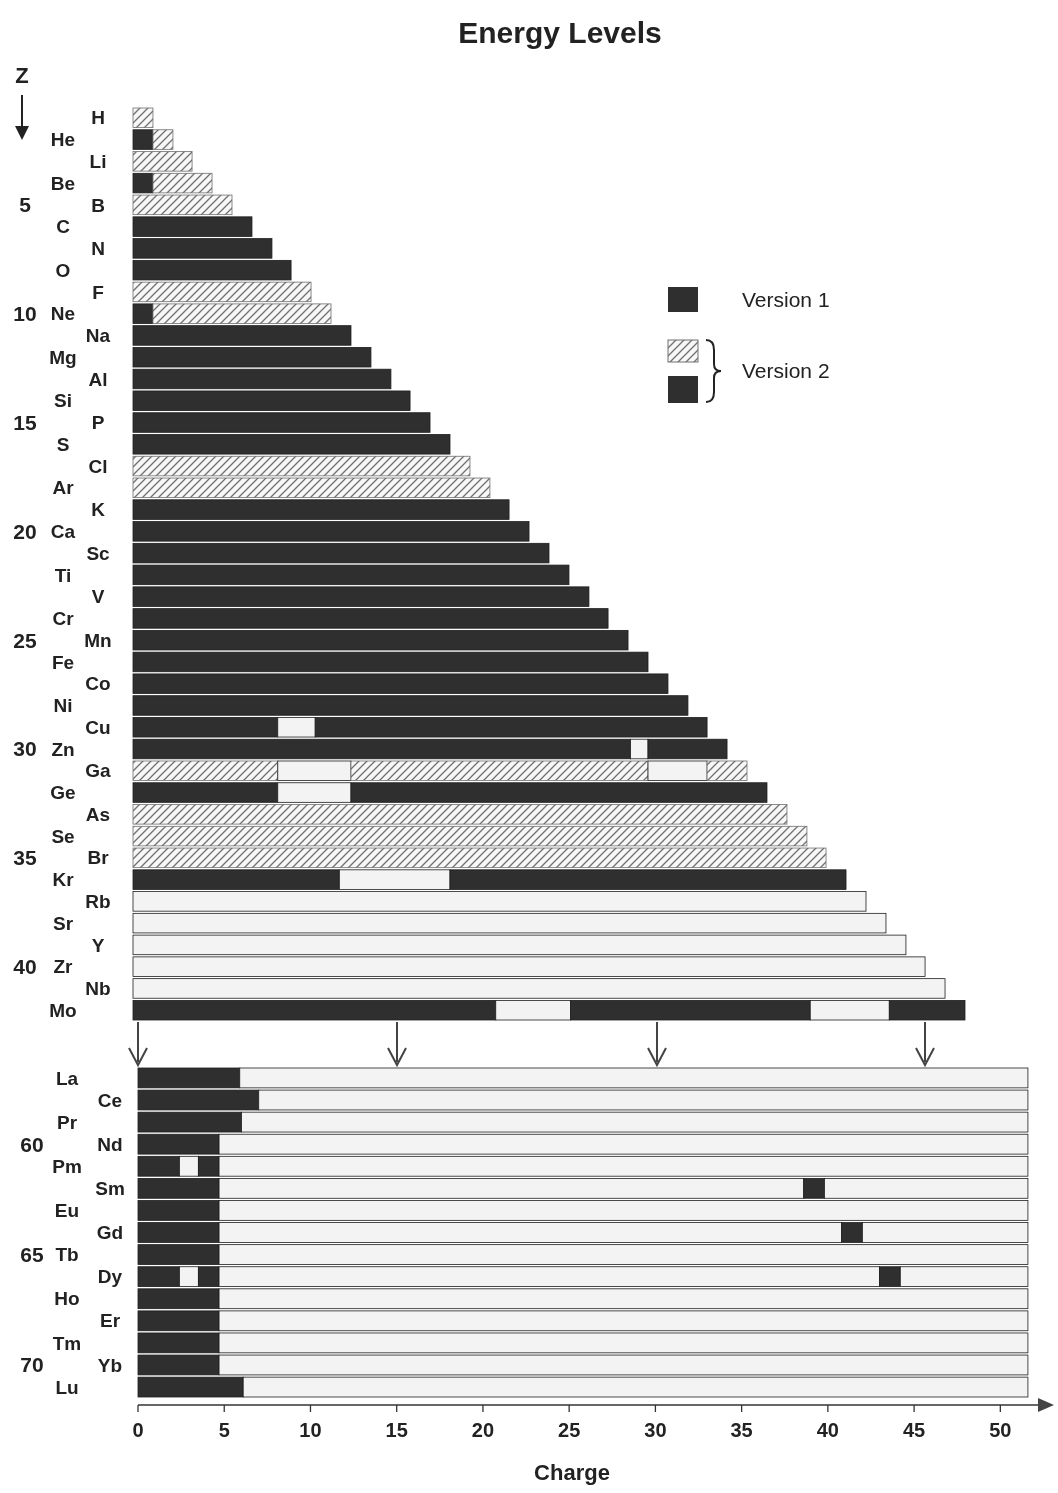 The image size is (1058, 1493). What do you see at coordinates (25, 531) in the screenshot?
I see `text: 20` at bounding box center [25, 531].